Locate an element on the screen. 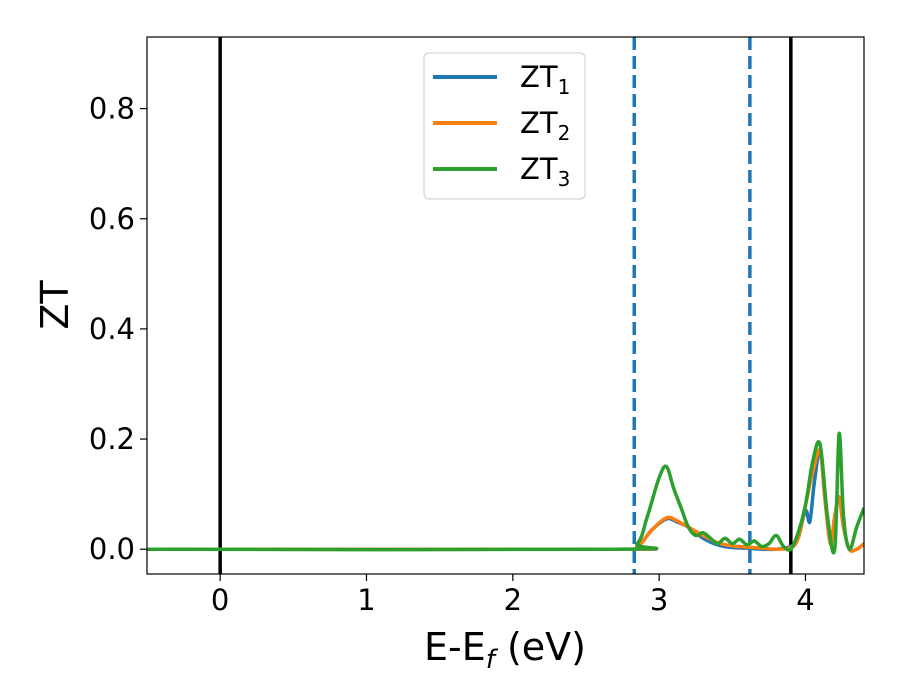 The width and height of the screenshot is (900, 700). y-axis-title: ZT is located at coordinates (55, 305).